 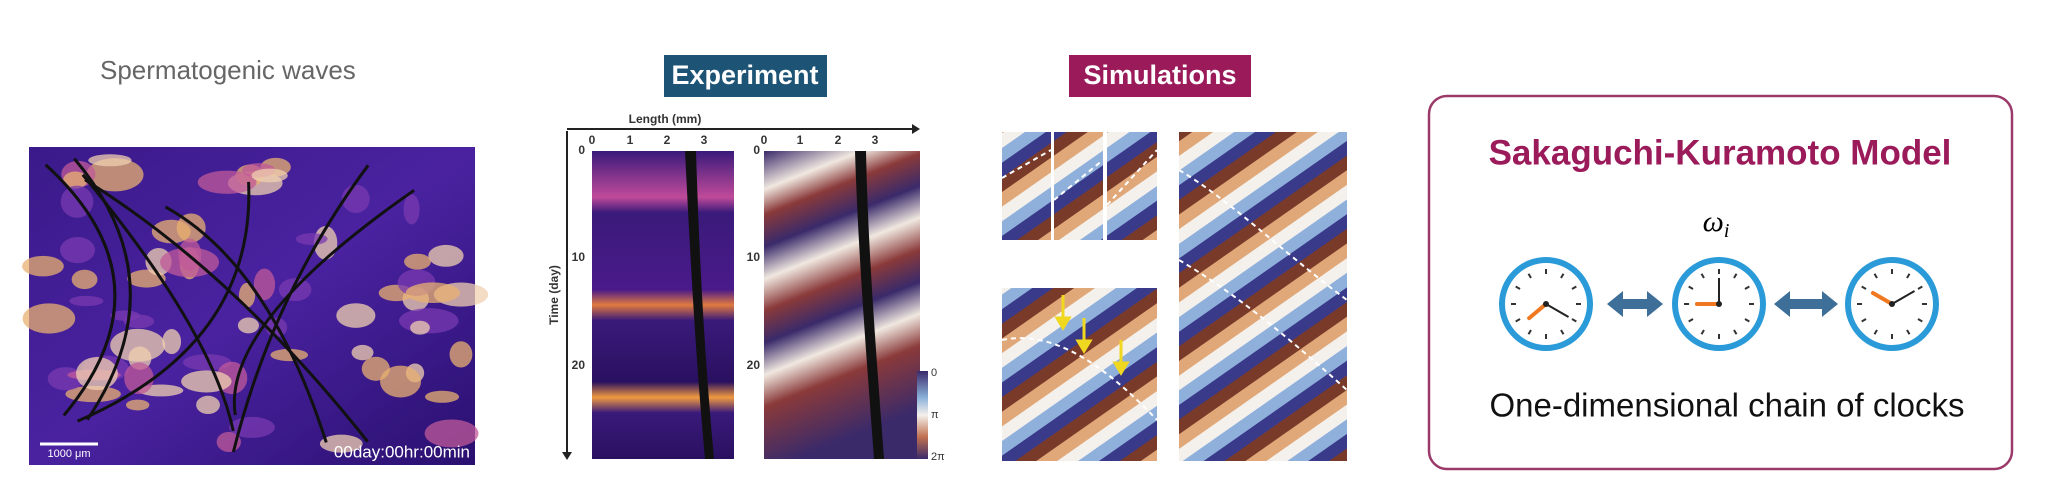 I want to click on arrows, so click(x=1092, y=335).